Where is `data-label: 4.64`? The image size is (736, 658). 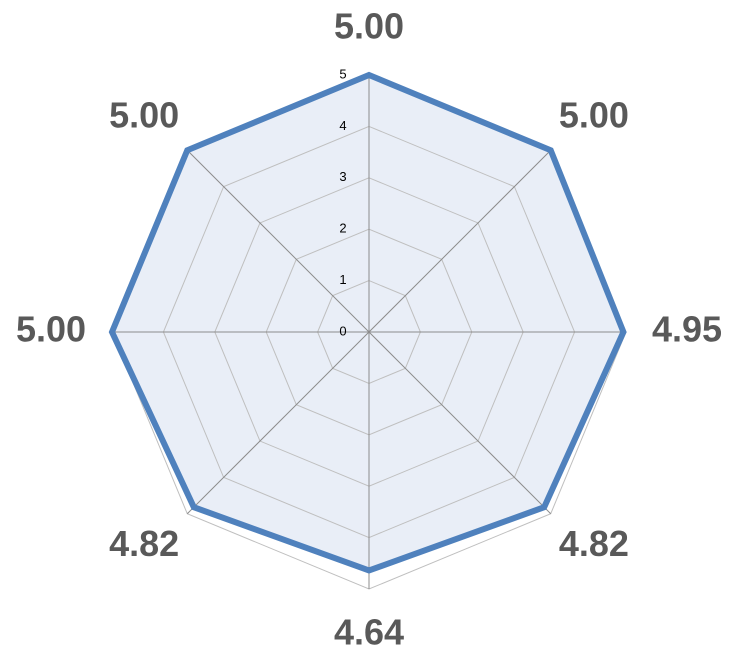
data-label: 4.64 is located at coordinates (369, 632).